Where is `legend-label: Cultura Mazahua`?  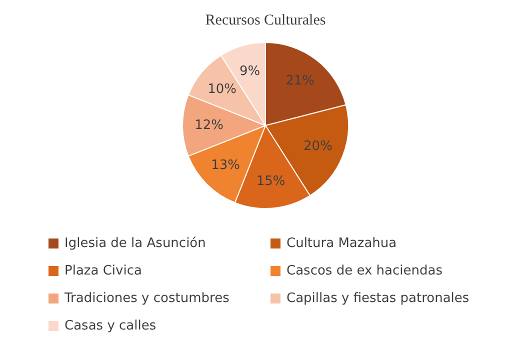
legend-label: Cultura Mazahua is located at coordinates (341, 243).